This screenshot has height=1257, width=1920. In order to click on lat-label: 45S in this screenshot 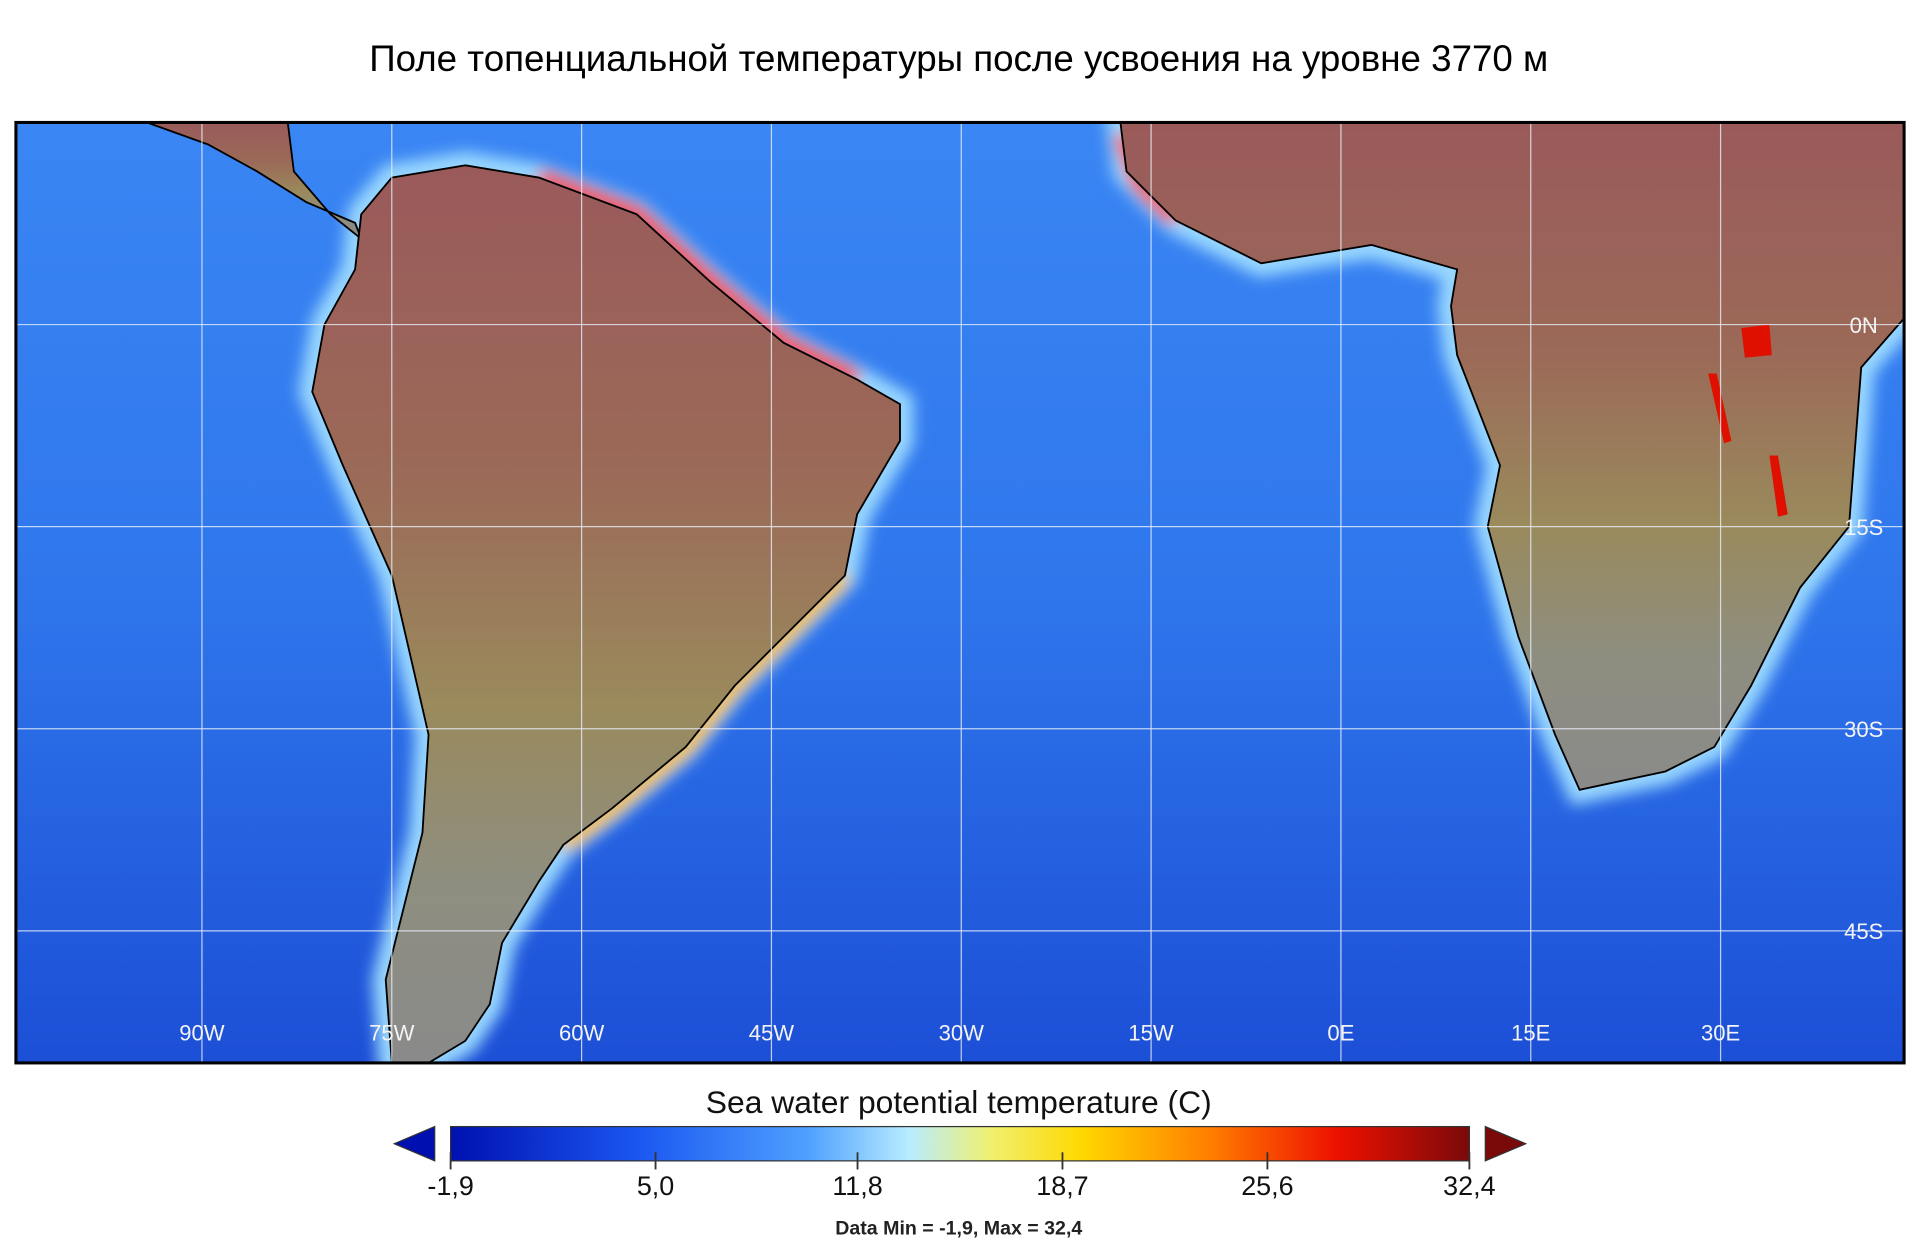, I will do `click(1863, 931)`.